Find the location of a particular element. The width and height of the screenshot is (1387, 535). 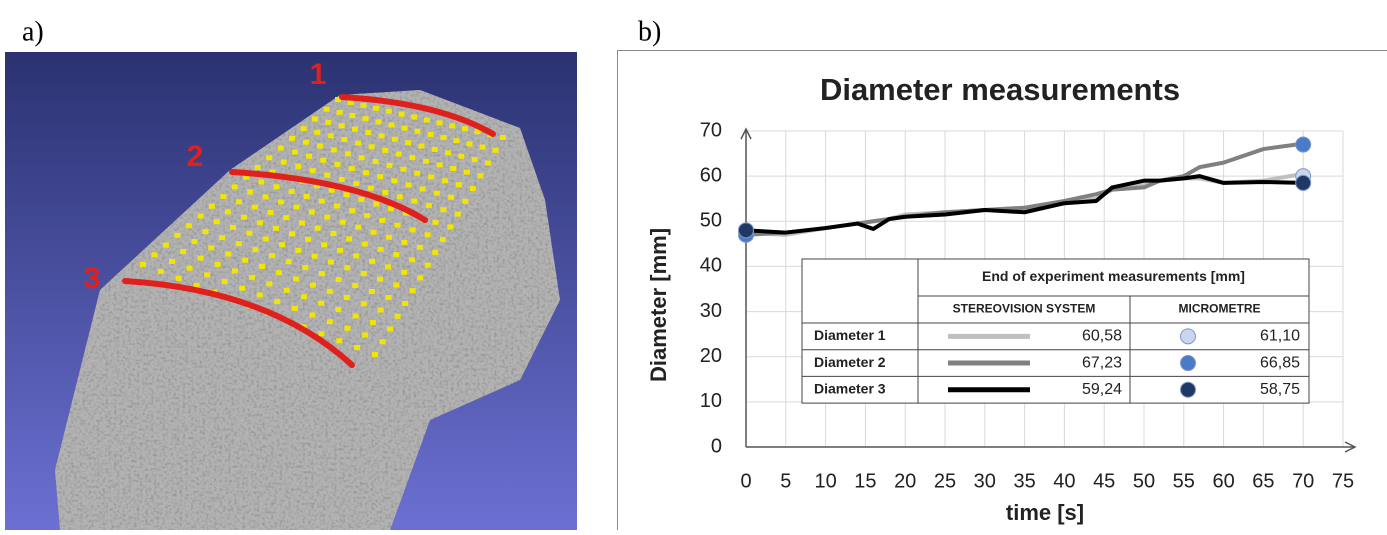

y-tick-label: 70 is located at coordinates (711, 130).